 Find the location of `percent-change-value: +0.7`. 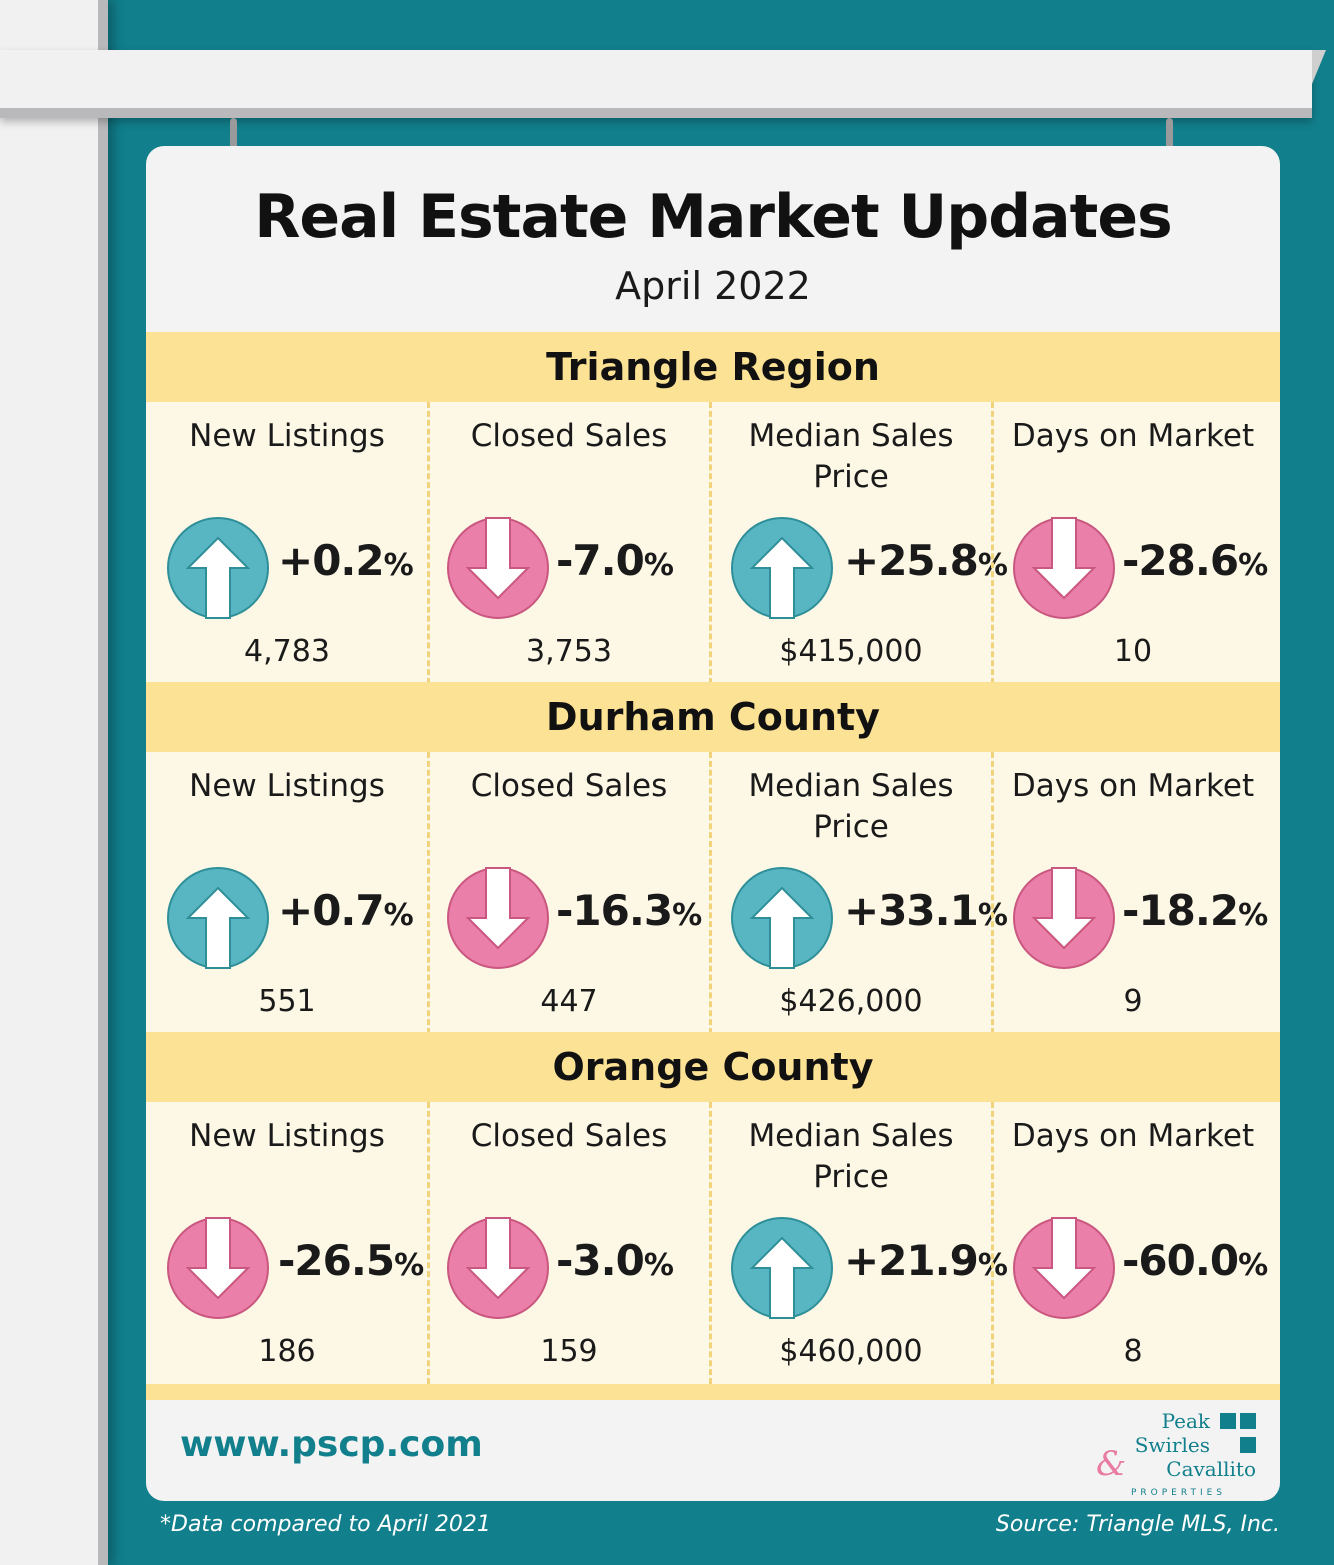

percent-change-value: +0.7 is located at coordinates (331, 910).